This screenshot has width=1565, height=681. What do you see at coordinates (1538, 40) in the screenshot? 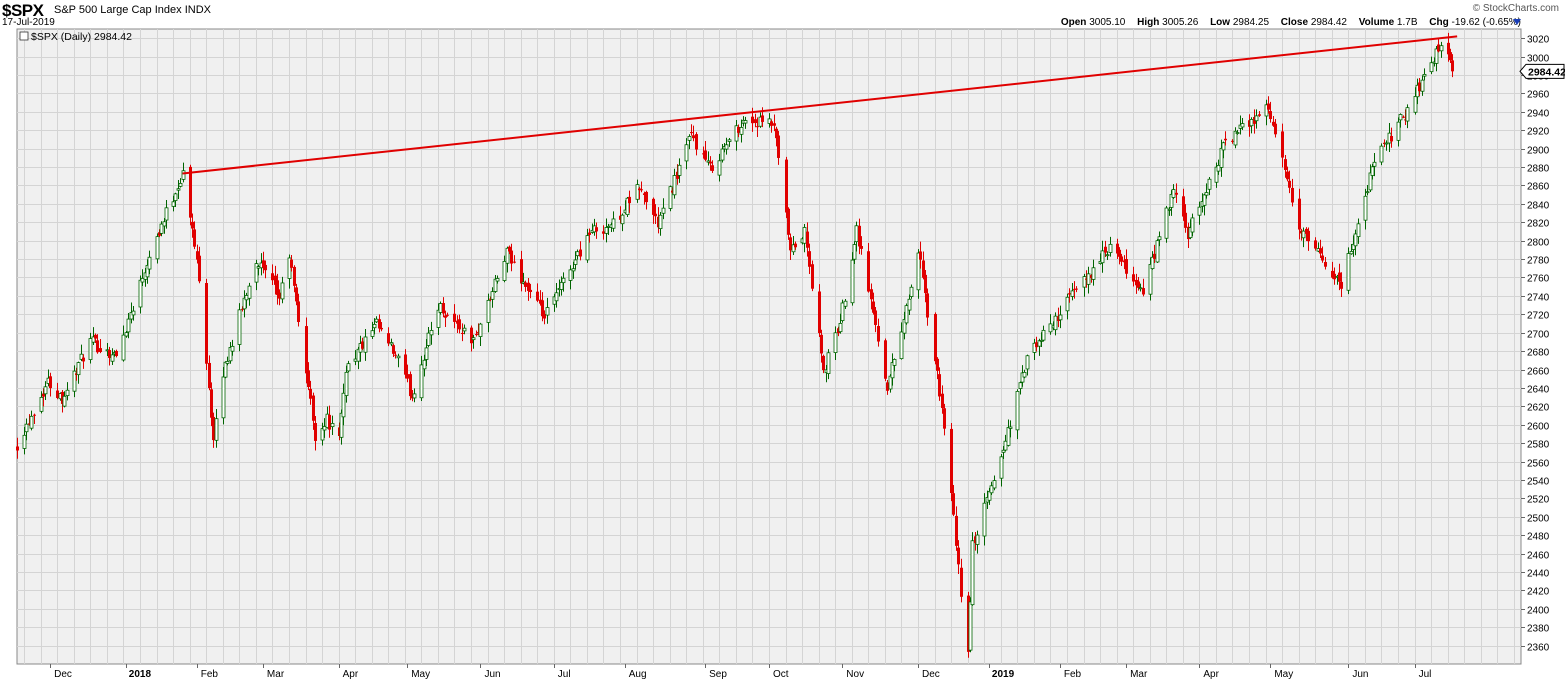
I see `y-tick-label: 3020` at bounding box center [1538, 40].